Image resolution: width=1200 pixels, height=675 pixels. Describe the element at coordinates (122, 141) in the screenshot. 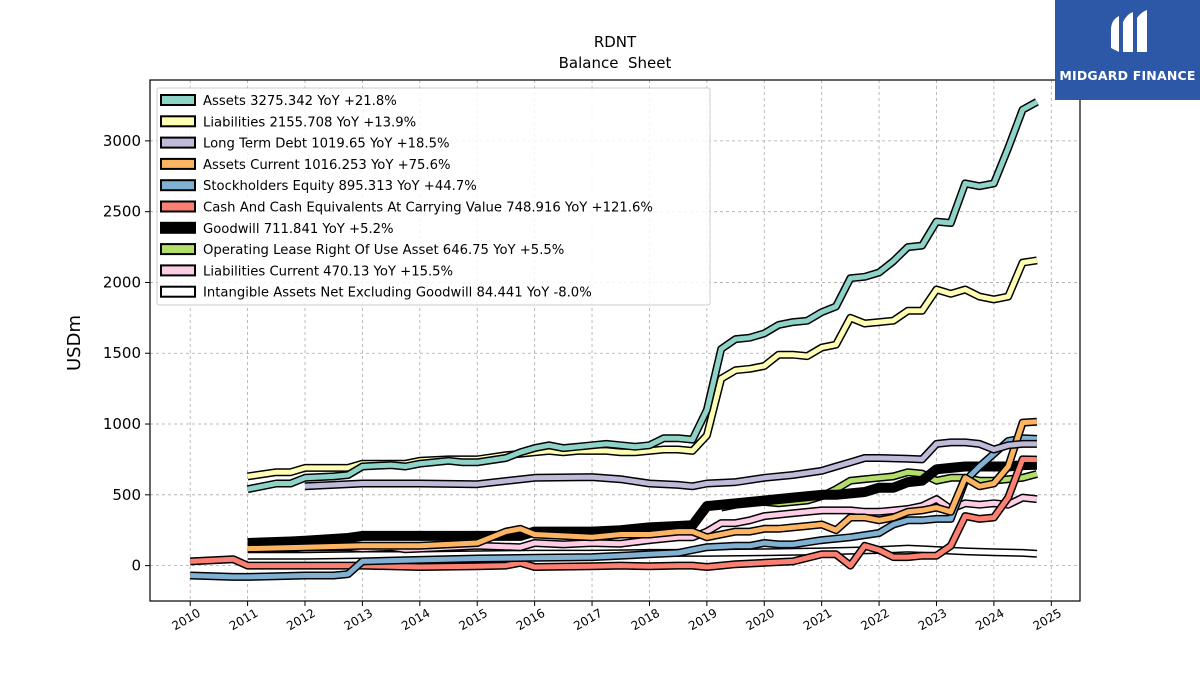

I see `y-tick-label: 3000` at that location.